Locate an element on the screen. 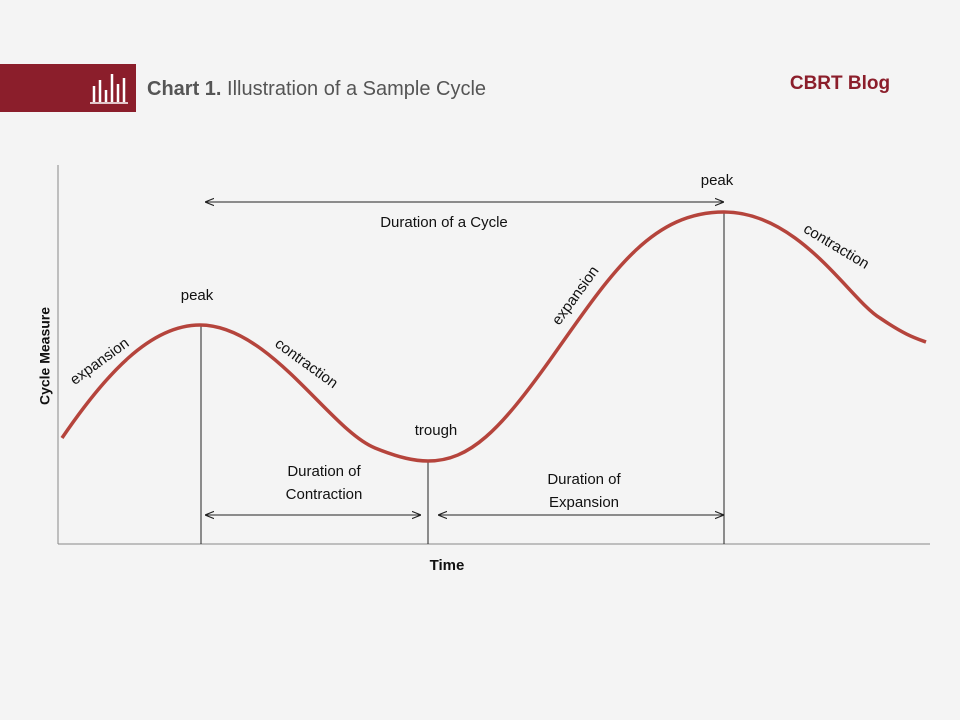  turning-point-label: trough is located at coordinates (436, 430).